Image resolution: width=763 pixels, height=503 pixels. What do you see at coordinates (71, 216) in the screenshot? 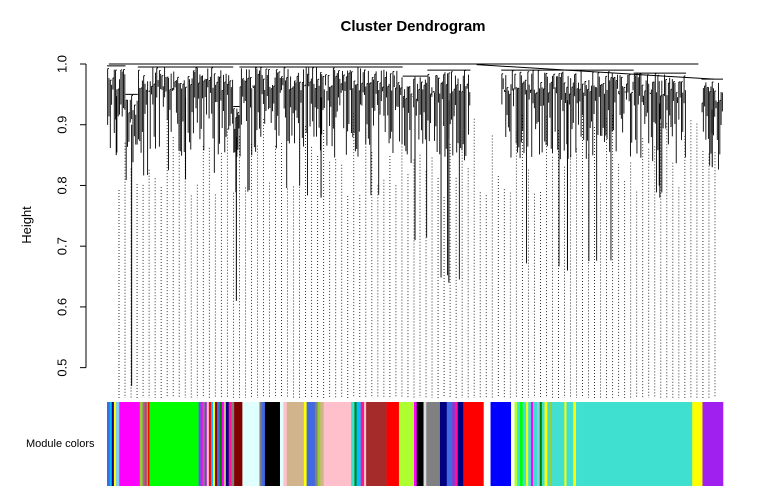
I see `y-axis: 0.5 0.6 0.7 0.8 0.9 1.0` at bounding box center [71, 216].